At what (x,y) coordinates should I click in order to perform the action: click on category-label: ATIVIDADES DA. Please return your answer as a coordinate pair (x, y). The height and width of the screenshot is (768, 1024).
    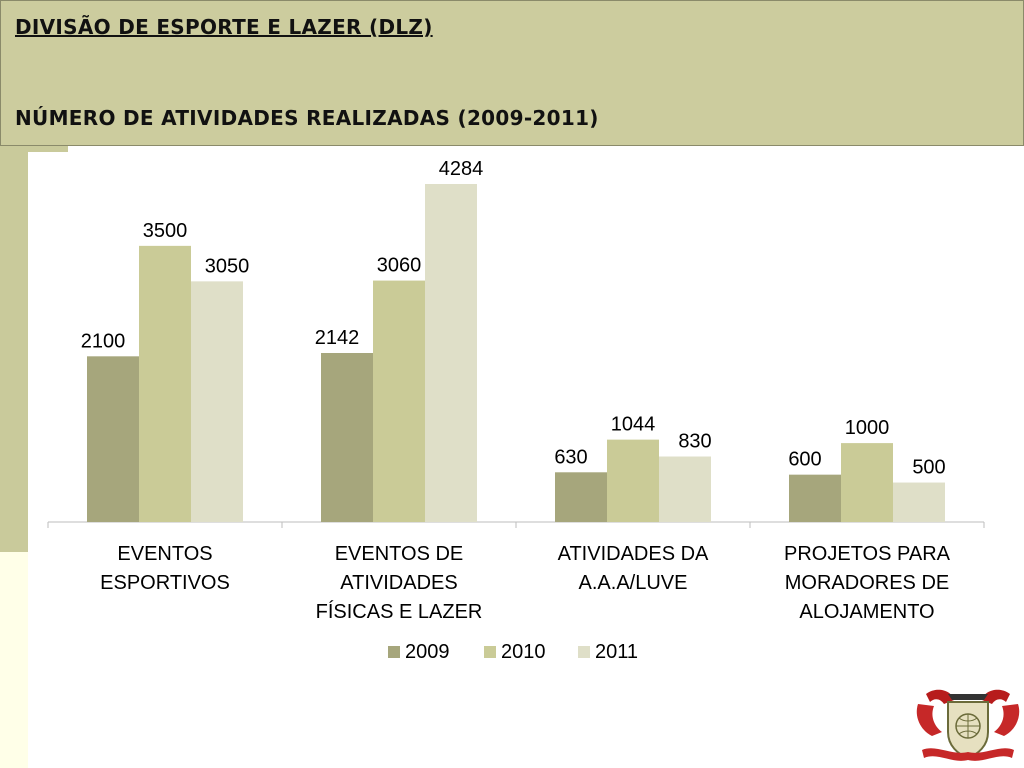
    Looking at the image, I should click on (633, 554).